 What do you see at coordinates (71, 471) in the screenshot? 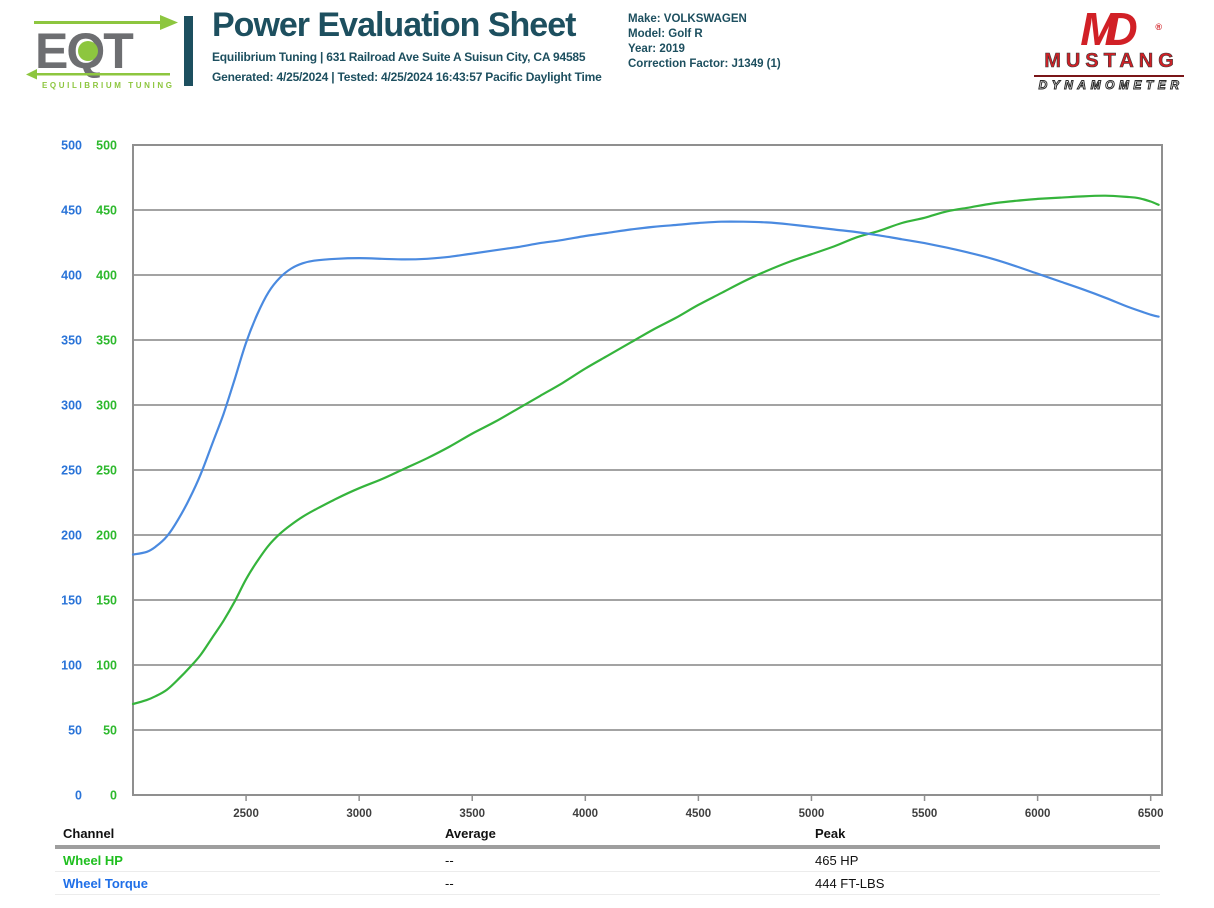
I see `y-tick-label-torque-scale-250: 250` at bounding box center [71, 471].